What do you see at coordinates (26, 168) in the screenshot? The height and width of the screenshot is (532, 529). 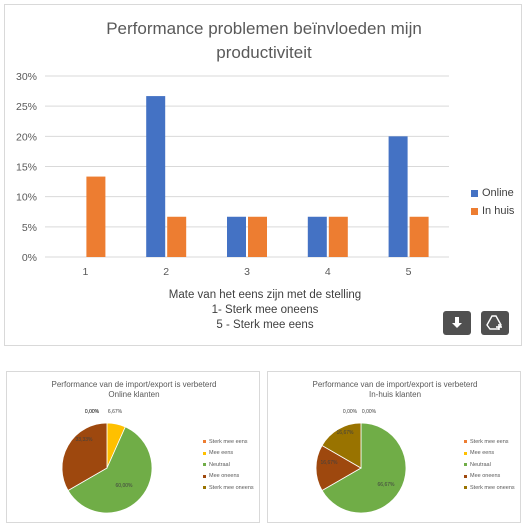 I see `y-tick-label: 15%` at bounding box center [26, 168].